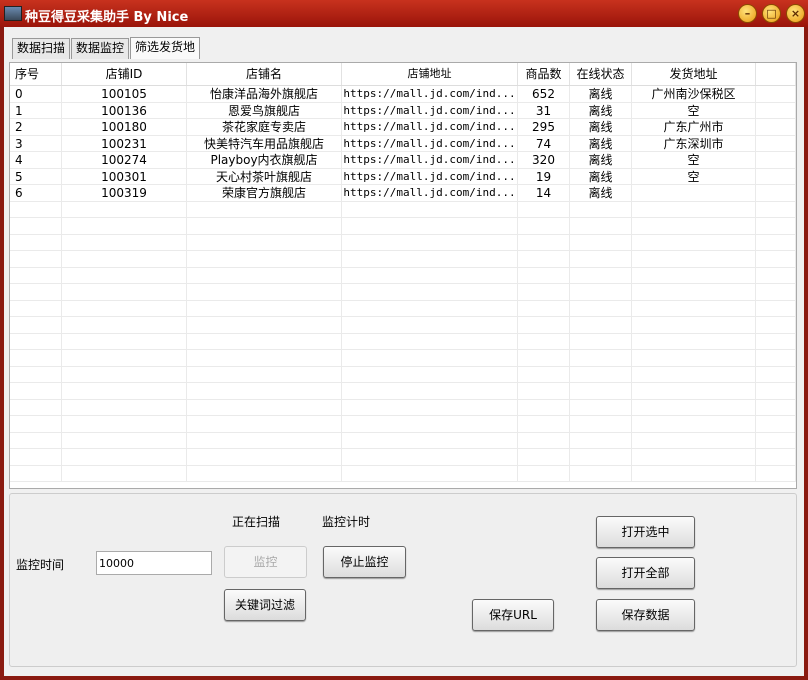 This screenshot has height=680, width=808. I want to click on cell-shipping-address: 广东深圳市, so click(694, 143).